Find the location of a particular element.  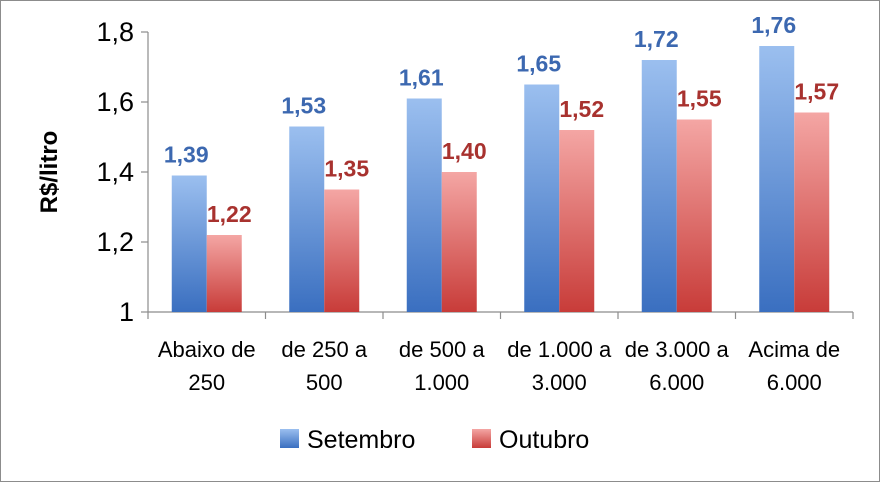

x-category-label: de 3.000 a is located at coordinates (677, 349).